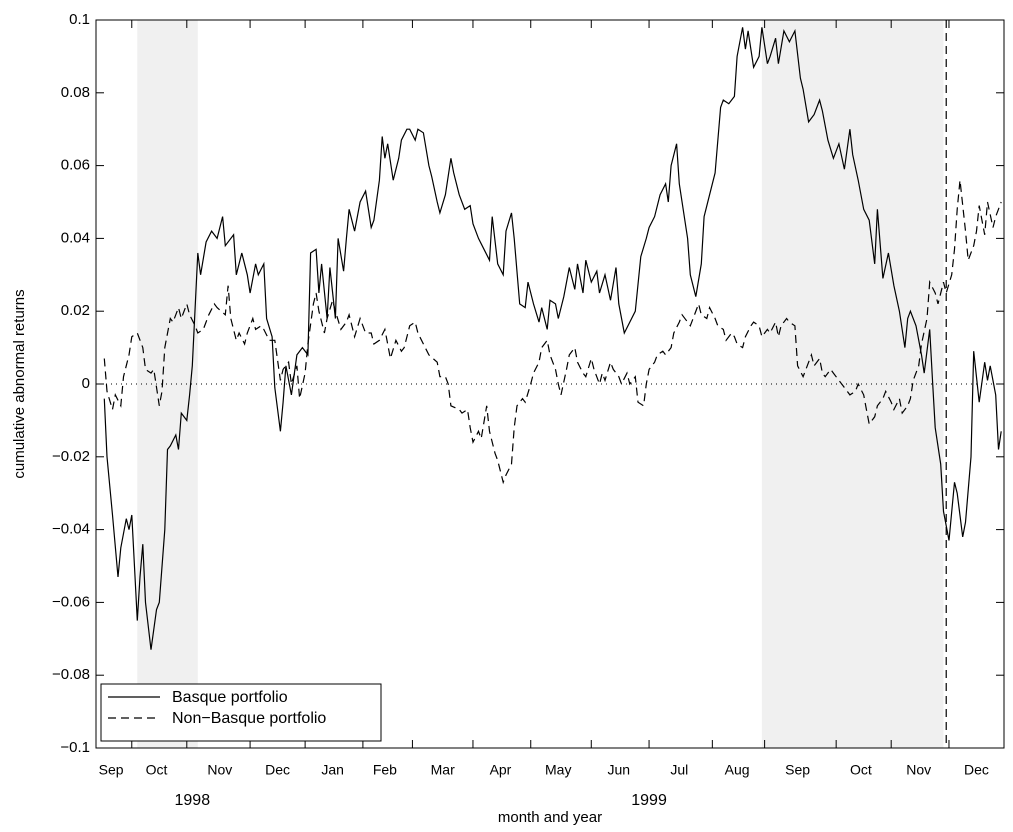 This screenshot has height=832, width=1013. What do you see at coordinates (550, 817) in the screenshot?
I see `x-axis-label: month and year` at bounding box center [550, 817].